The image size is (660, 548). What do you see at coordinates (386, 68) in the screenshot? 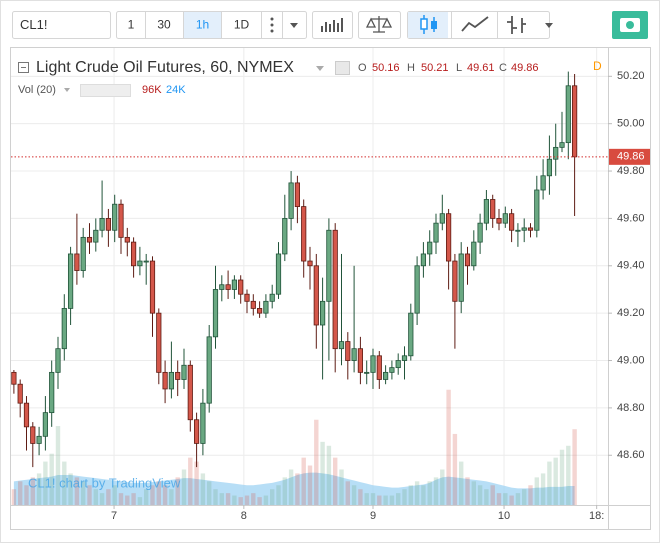
I see `ohlc-value: 50.16` at bounding box center [386, 68].